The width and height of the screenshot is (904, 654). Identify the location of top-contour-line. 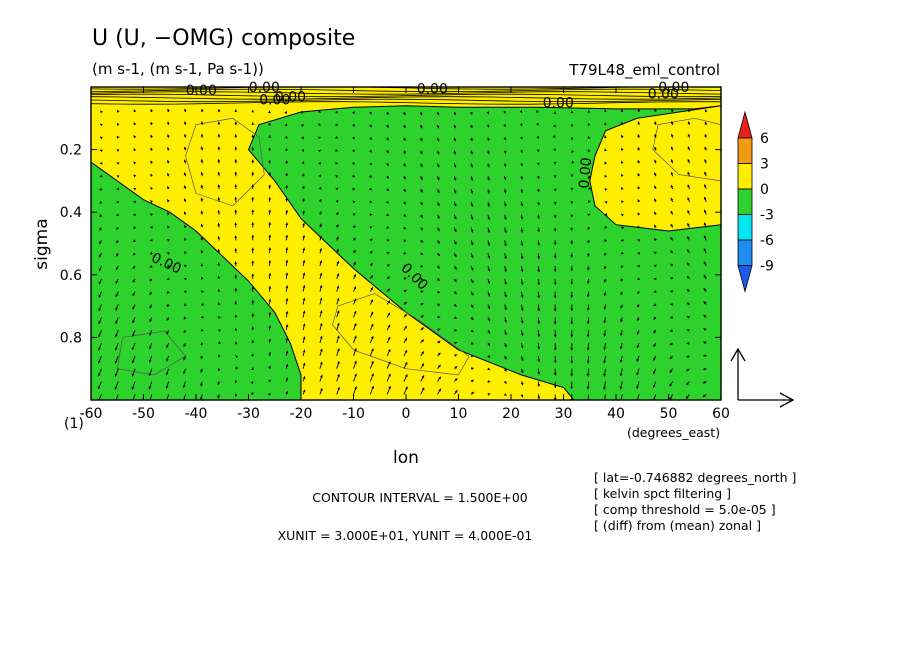
(406, 95).